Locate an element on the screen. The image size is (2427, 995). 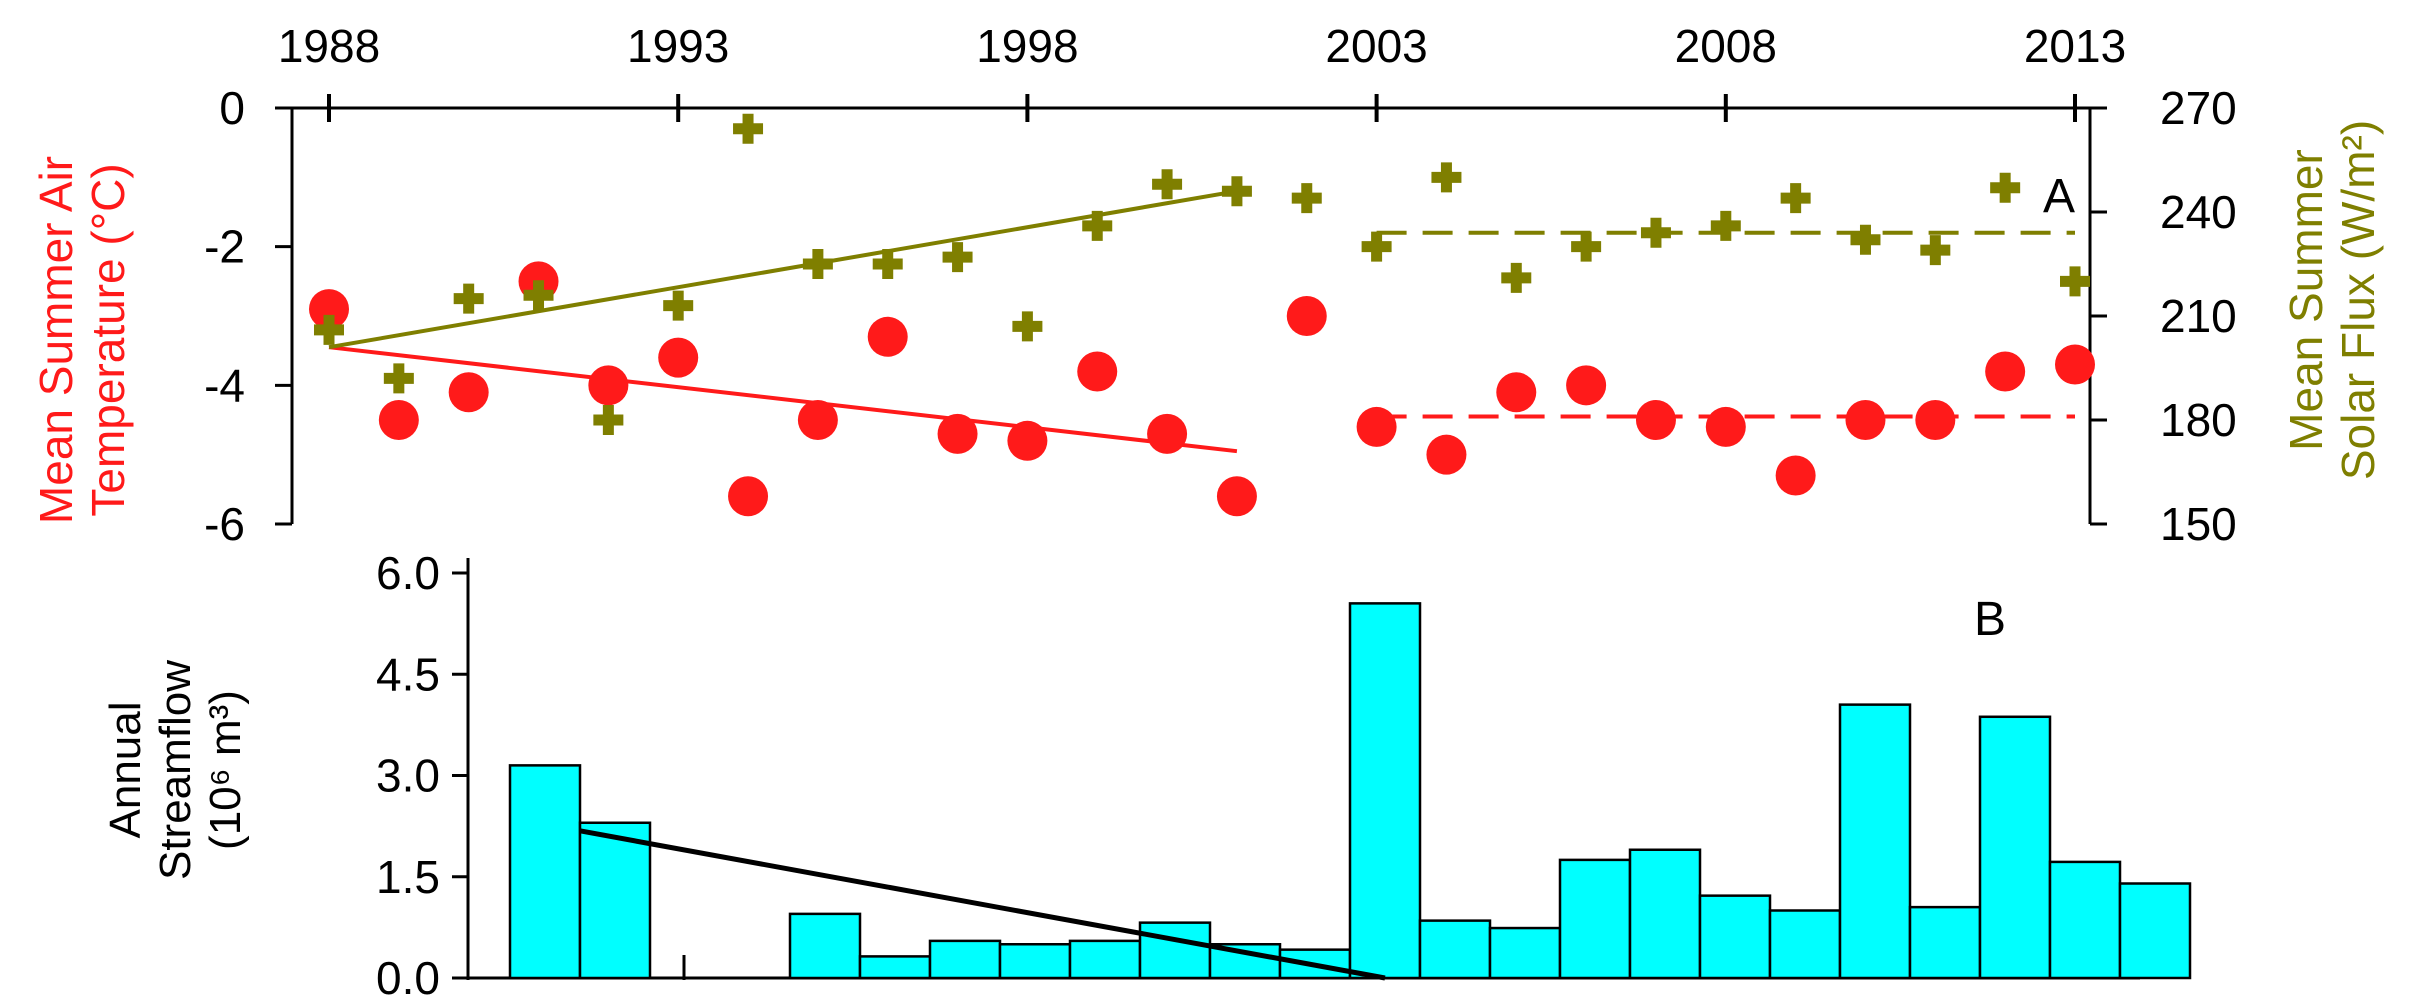
b-y-tick-label: 4.5 is located at coordinates (408, 674).